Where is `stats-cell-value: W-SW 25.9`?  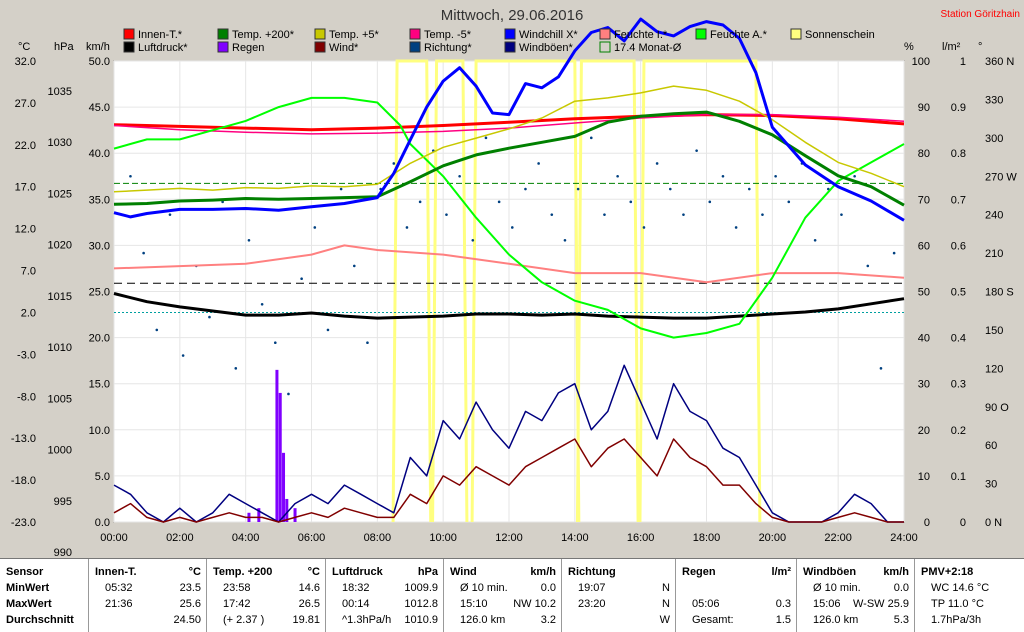
stats-cell-value: W-SW 25.9 is located at coordinates (880, 604).